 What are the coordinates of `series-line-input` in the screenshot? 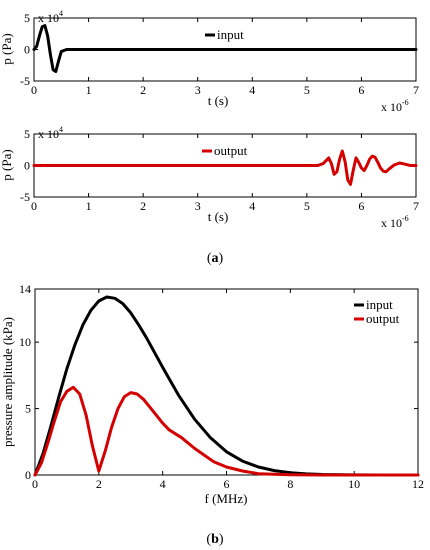 It's located at (225, 48).